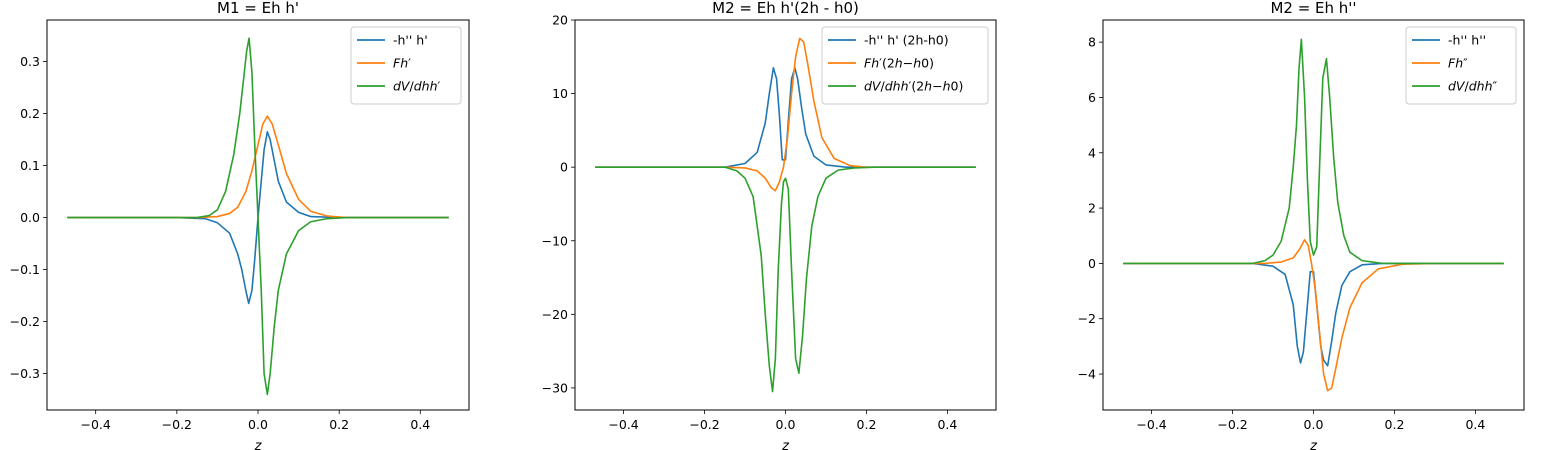 The width and height of the screenshot is (1550, 450). I want to click on legend-entry: dV/dhh′, so click(417, 86).